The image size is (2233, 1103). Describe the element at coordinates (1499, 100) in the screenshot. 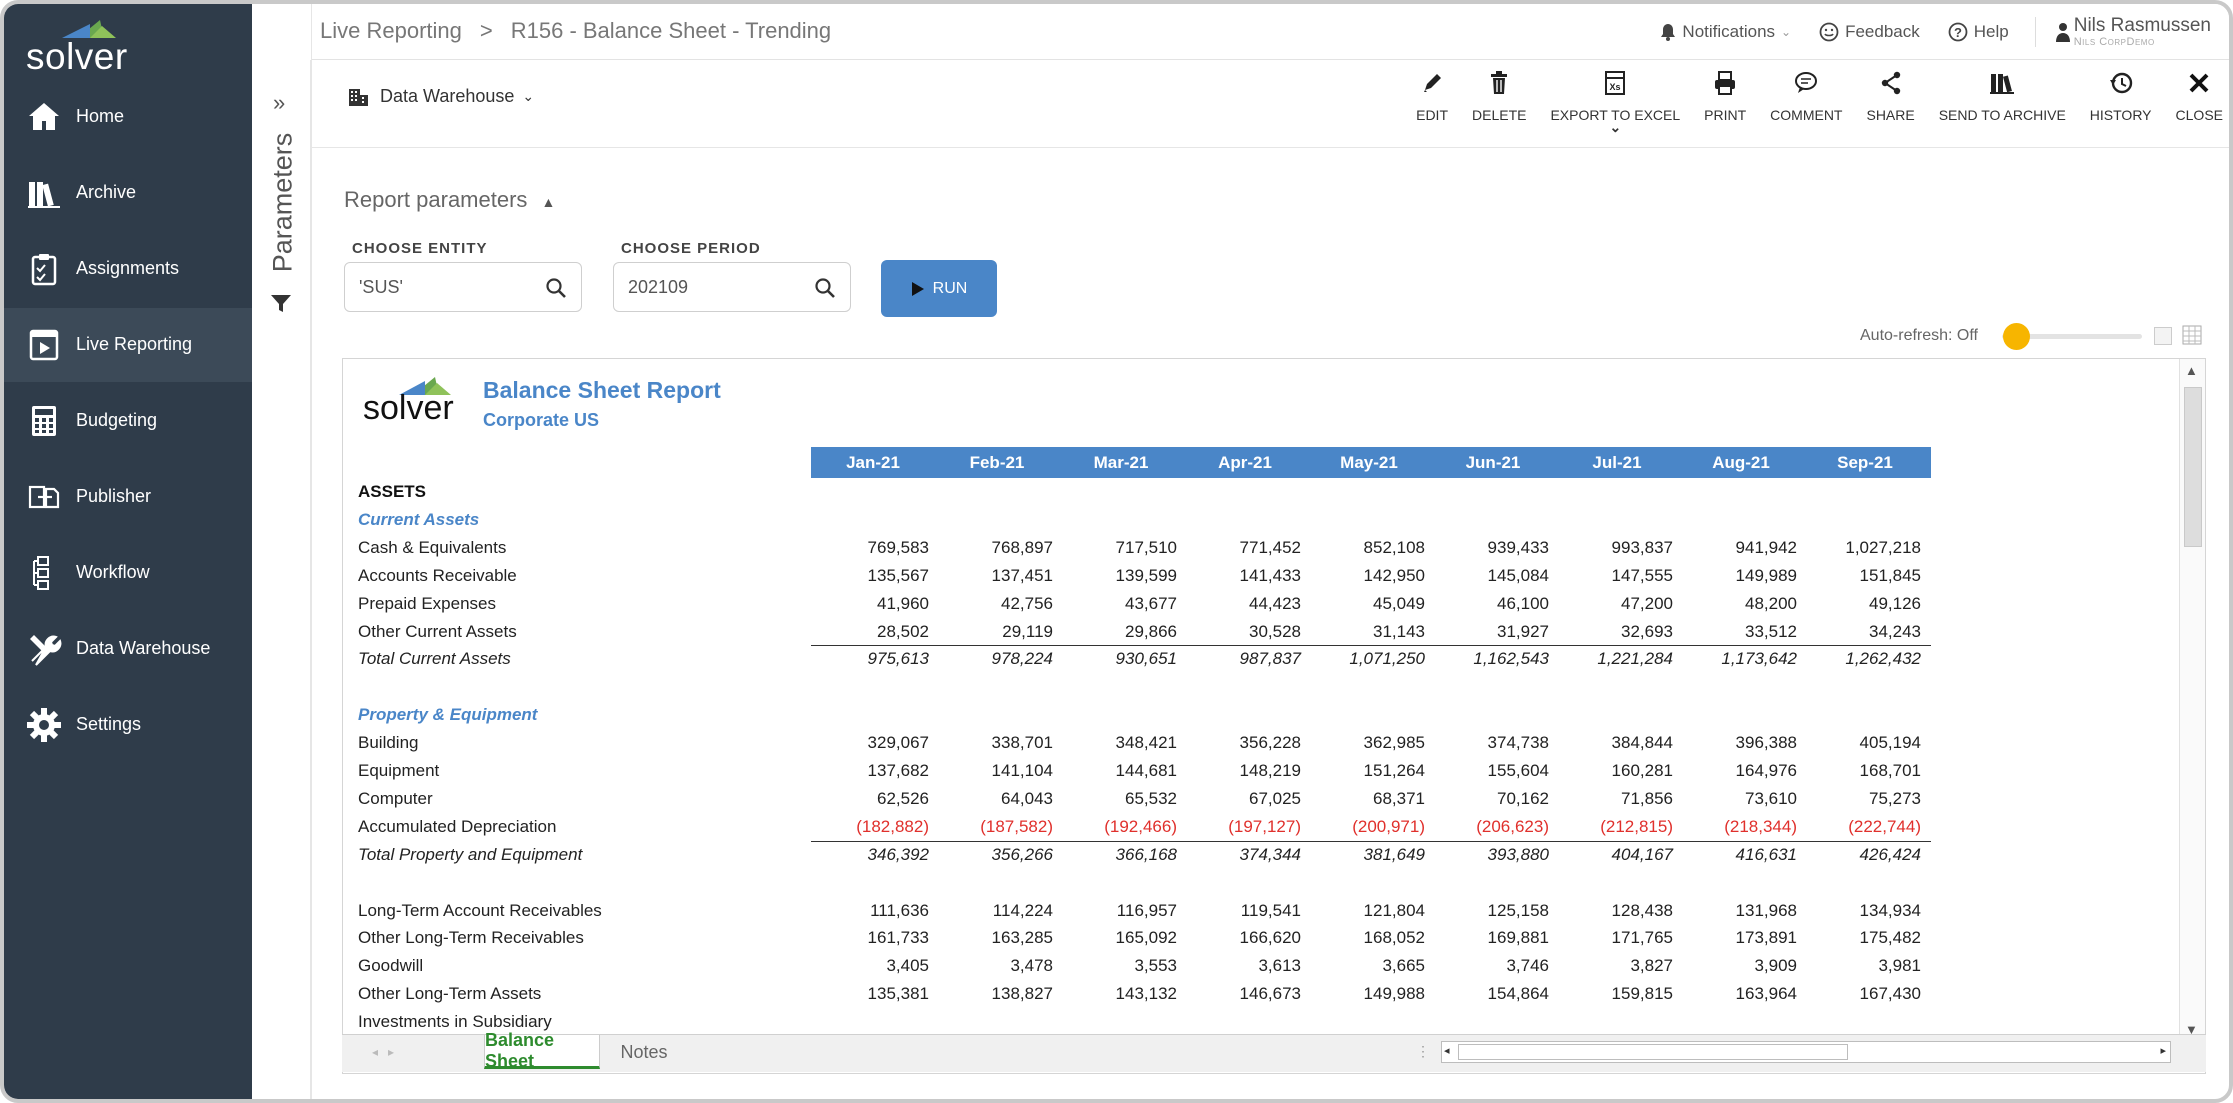

I see `delete-button: DELETE` at that location.